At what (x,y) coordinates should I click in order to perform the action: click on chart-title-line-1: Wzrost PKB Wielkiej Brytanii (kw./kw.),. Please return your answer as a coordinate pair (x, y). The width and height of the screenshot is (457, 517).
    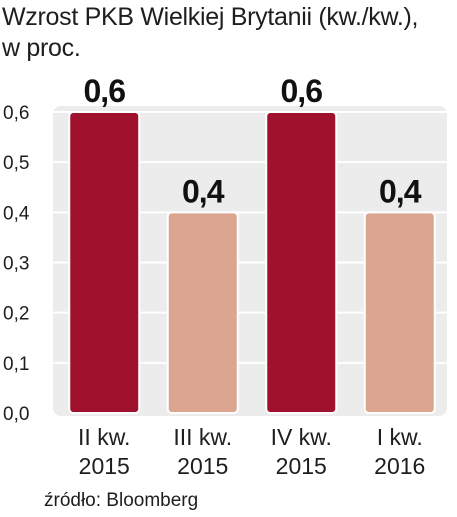
    Looking at the image, I should click on (210, 17).